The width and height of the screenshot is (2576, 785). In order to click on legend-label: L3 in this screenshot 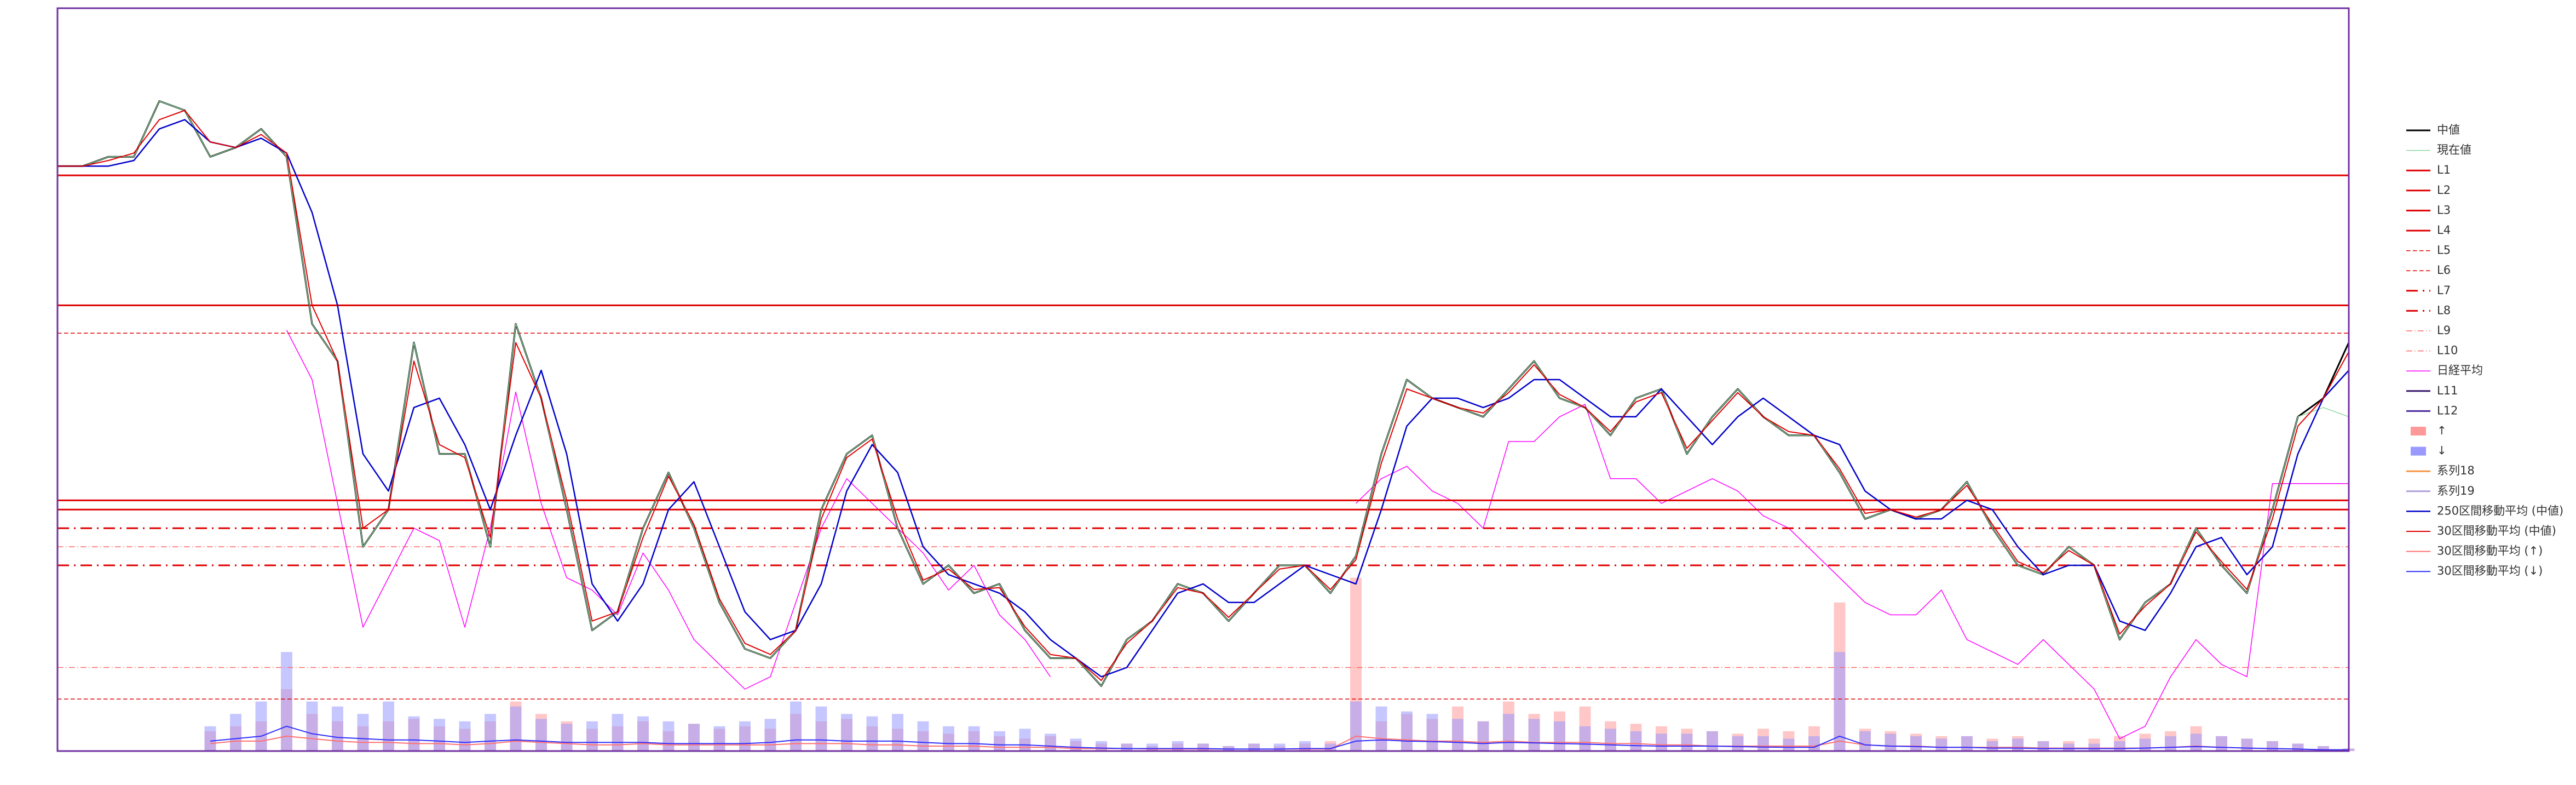, I will do `click(2444, 209)`.